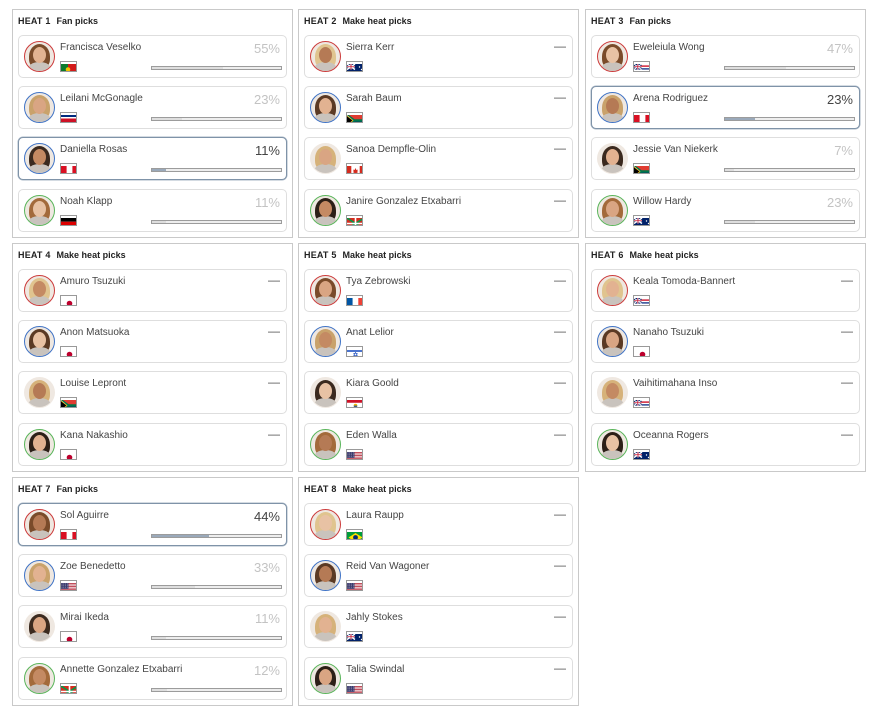 The width and height of the screenshot is (882, 715). I want to click on surfer-name: Willow Hardy, so click(662, 201).